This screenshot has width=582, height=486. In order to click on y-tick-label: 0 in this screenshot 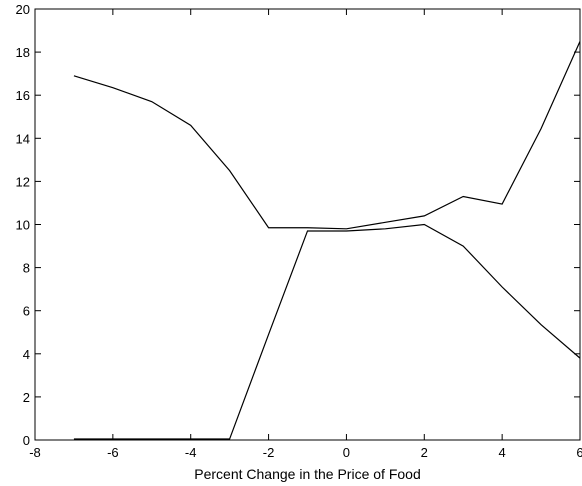, I will do `click(26, 440)`.